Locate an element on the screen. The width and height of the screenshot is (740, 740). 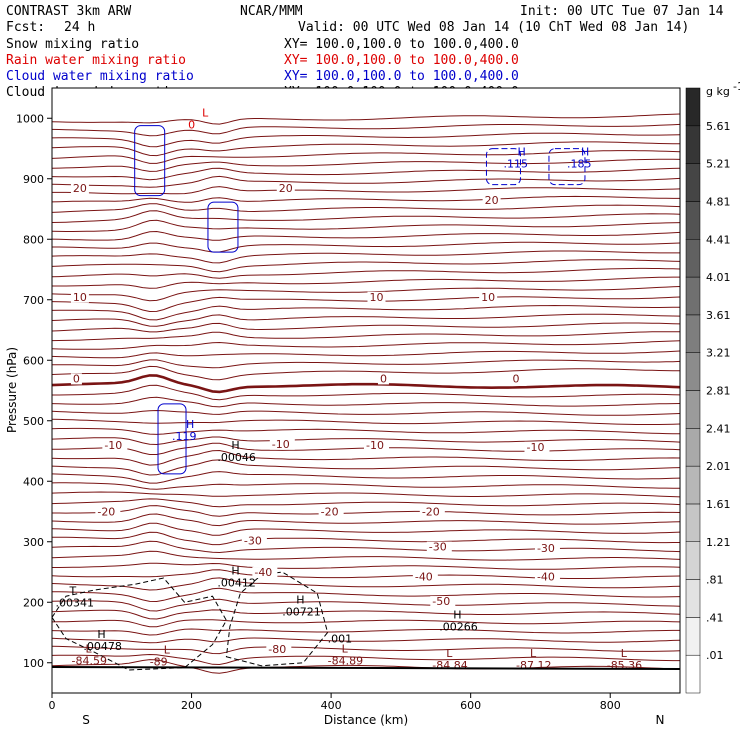
hl-value-13: .119 is located at coordinates (184, 436).